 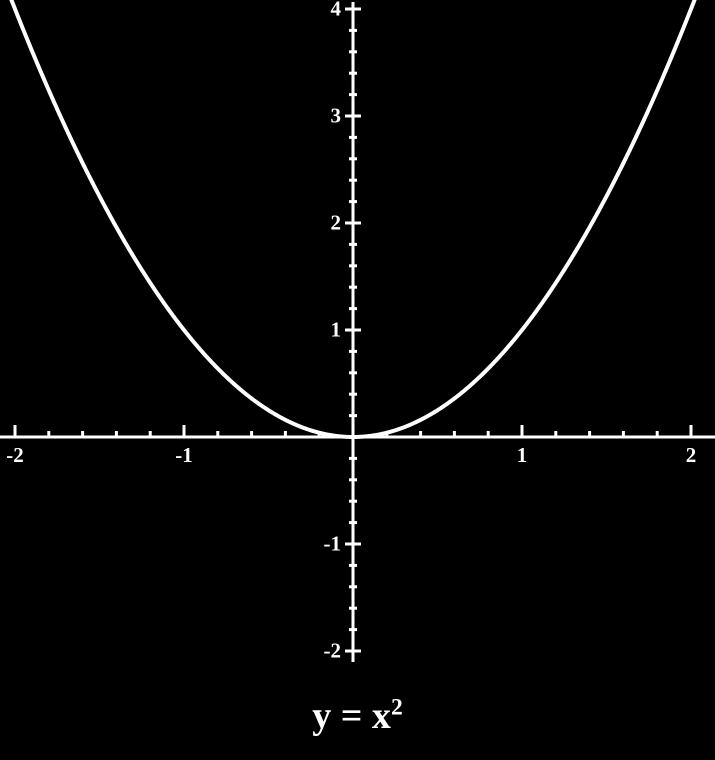 I want to click on x-axis-tick-label: 1, so click(x=522, y=455).